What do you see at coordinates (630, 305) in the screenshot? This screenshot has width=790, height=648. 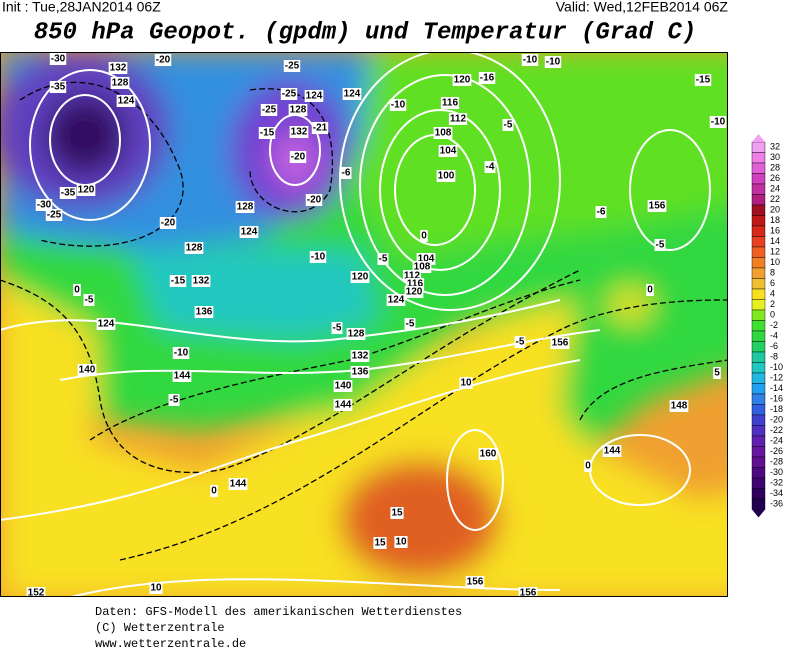 I see `field-yellow-spot` at bounding box center [630, 305].